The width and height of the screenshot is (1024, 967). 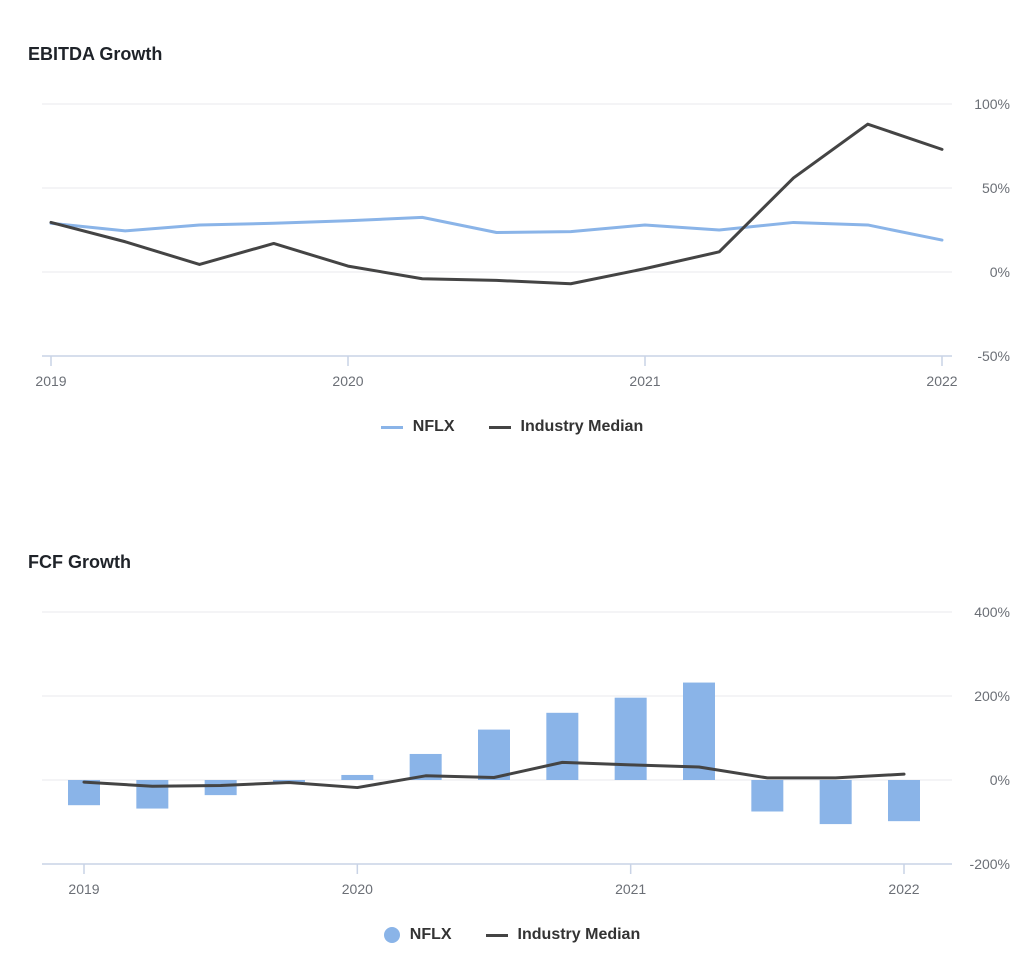 What do you see at coordinates (95, 54) in the screenshot?
I see `chart-title: EBITDA Growth` at bounding box center [95, 54].